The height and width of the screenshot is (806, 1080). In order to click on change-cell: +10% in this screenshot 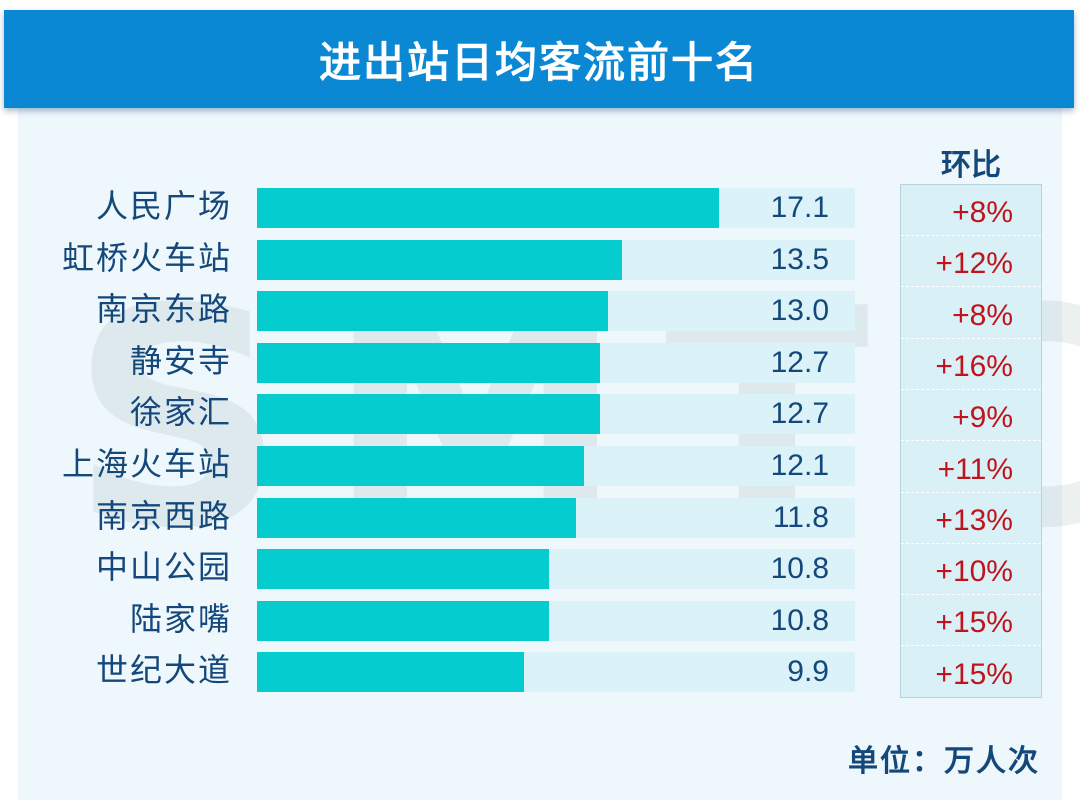, I will do `click(971, 570)`.